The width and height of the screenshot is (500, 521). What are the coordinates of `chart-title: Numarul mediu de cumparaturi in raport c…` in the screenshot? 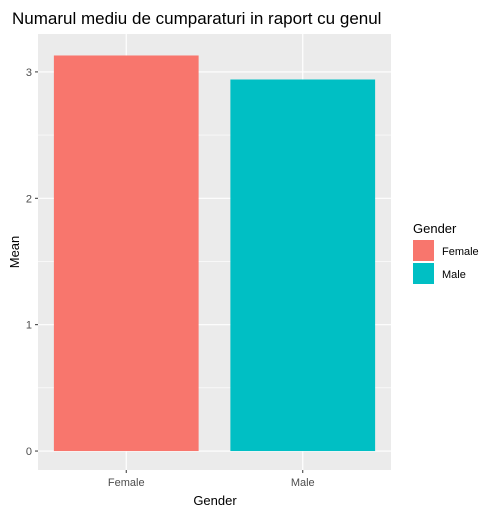 It's located at (196, 18).